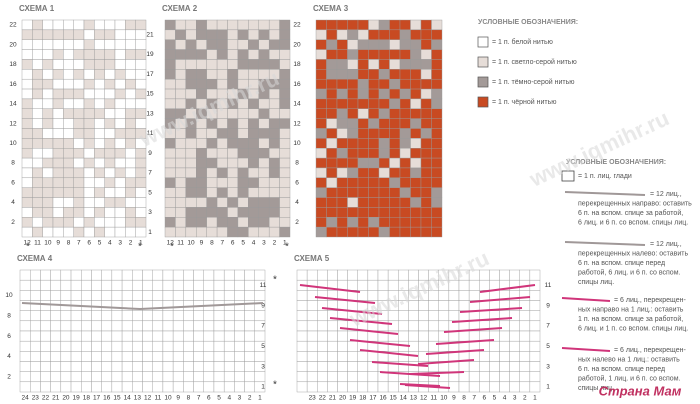 This screenshot has width=700, height=404. What do you see at coordinates (212, 243) in the screenshot?
I see `column-number: 8` at bounding box center [212, 243].